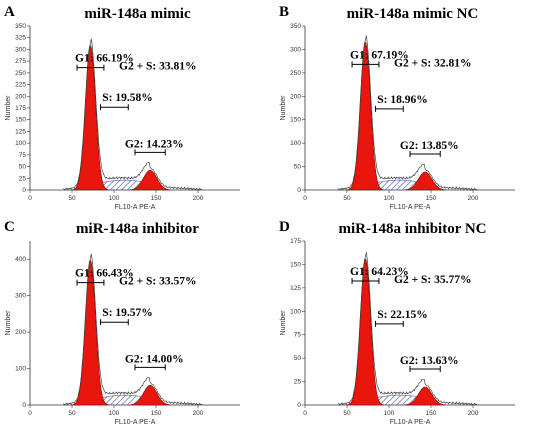 This screenshot has width=550, height=431. Describe the element at coordinates (127, 98) in the screenshot. I see `s-label: S: 19.58%` at that location.